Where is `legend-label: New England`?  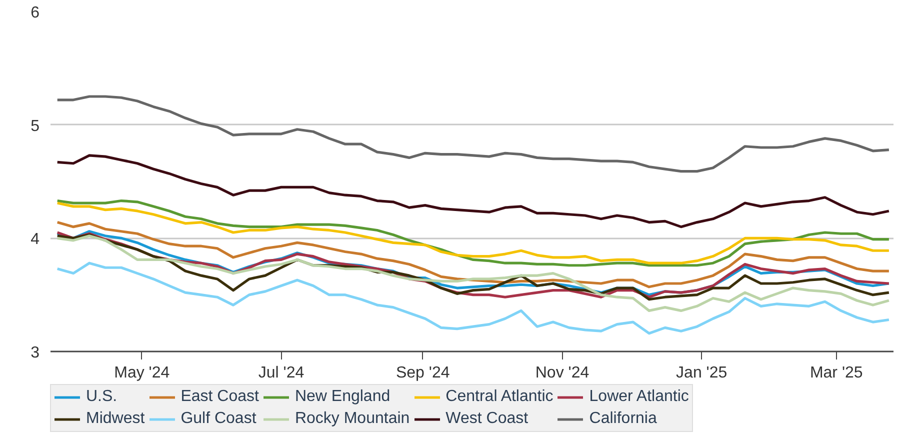
legend-label: New England is located at coordinates (342, 397).